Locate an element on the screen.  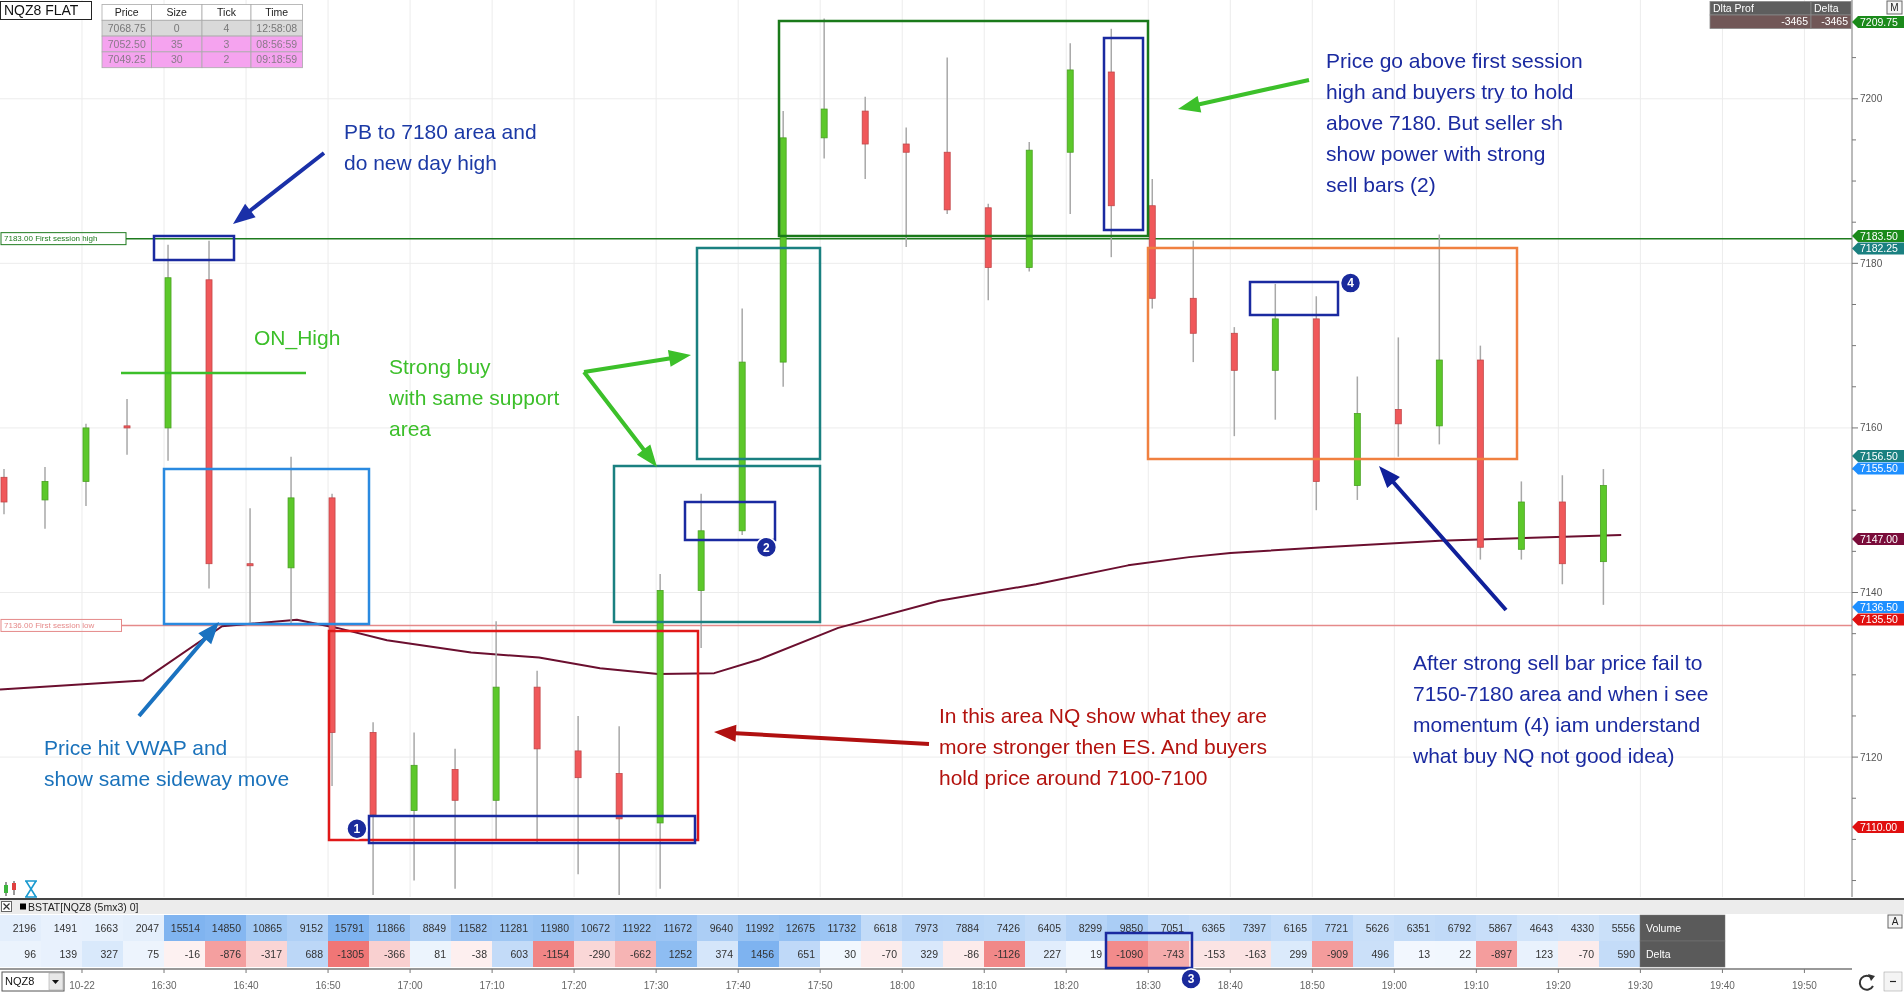
x-tick-label: 17:40 is located at coordinates (738, 985).